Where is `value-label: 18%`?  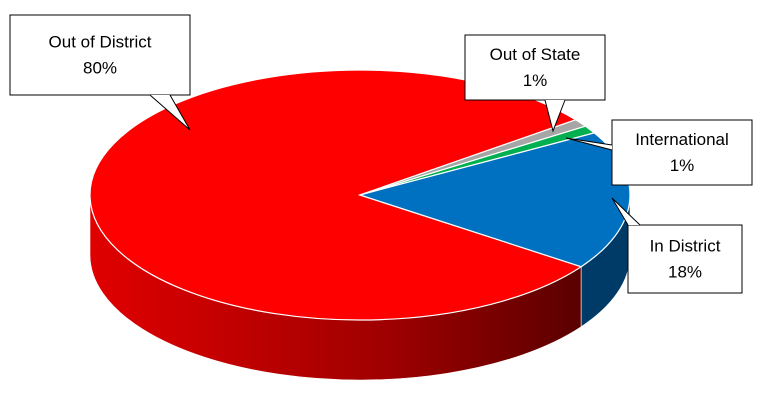
value-label: 18% is located at coordinates (685, 271).